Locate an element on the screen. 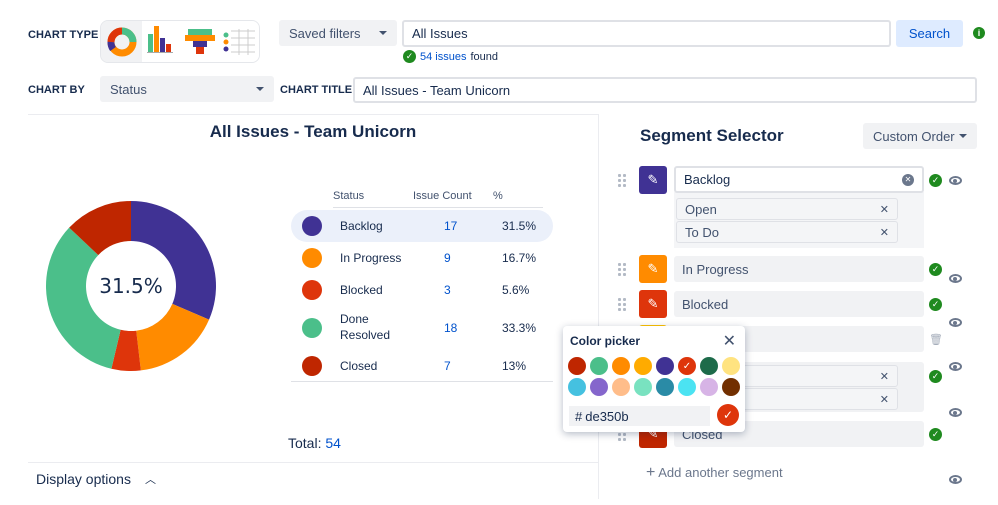 Image resolution: width=998 pixels, height=505 pixels. legend-row: Blocked 3 5.6% is located at coordinates (422, 290).